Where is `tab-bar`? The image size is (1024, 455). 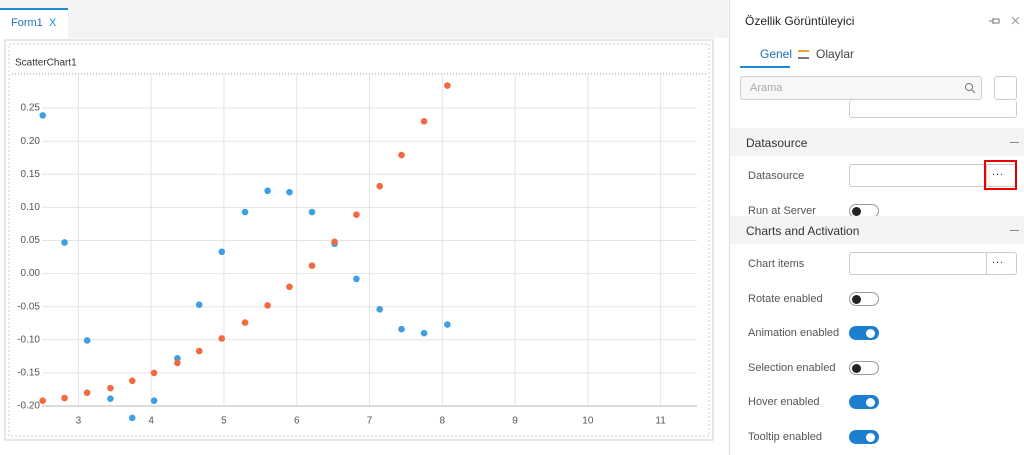
tab-bar is located at coordinates (364, 19).